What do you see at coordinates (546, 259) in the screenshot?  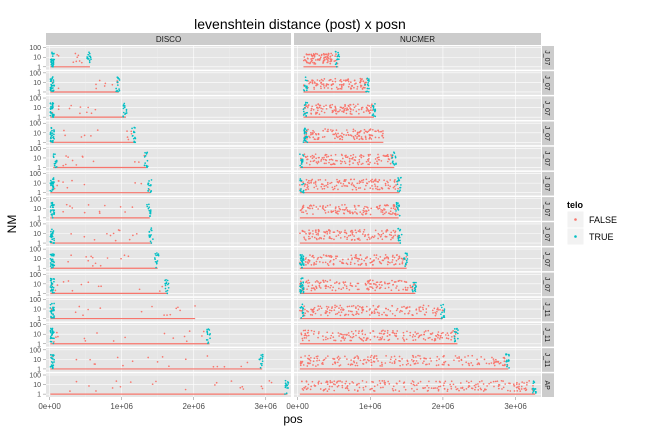 I see `row-strip-label: J_07` at bounding box center [546, 259].